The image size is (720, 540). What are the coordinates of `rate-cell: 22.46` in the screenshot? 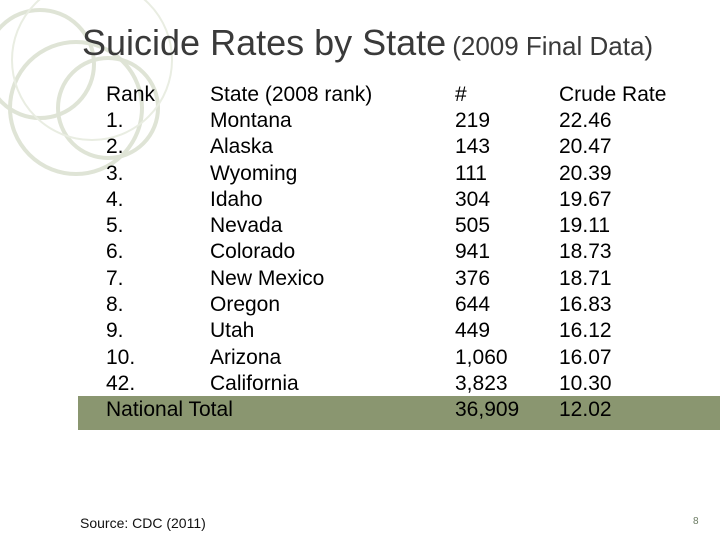 It's located at (585, 120).